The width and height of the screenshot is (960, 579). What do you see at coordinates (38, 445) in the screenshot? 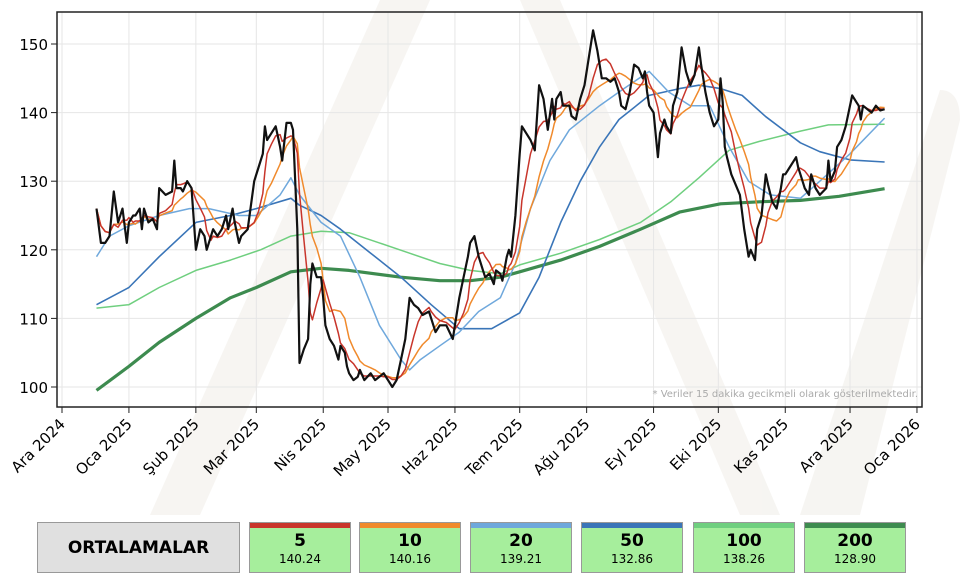
I see `x-tick-label: Ara 2024` at bounding box center [38, 445].